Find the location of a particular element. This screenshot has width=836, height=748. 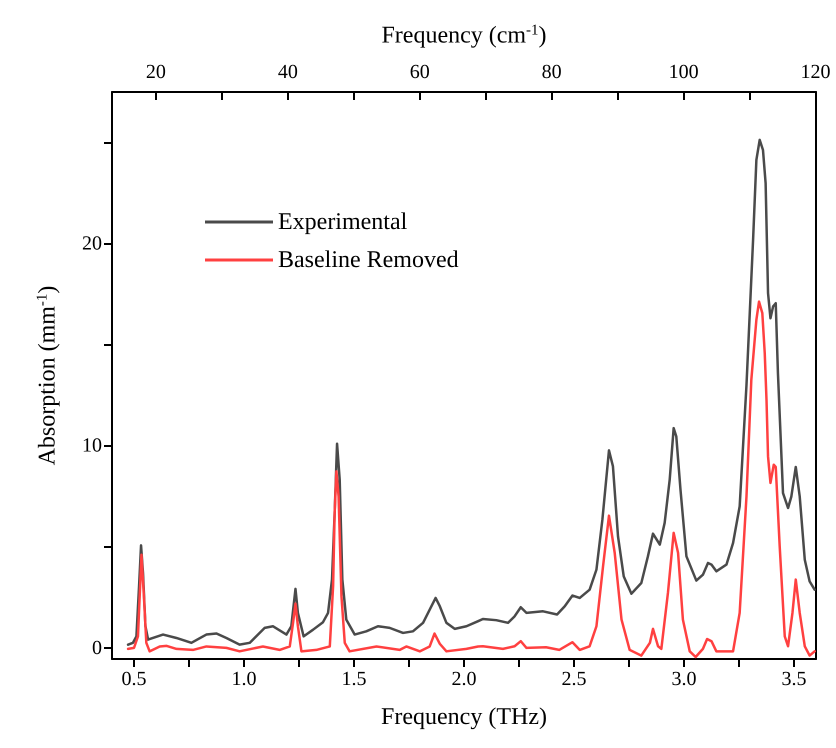

y-tick-label: 20 is located at coordinates (92, 243).